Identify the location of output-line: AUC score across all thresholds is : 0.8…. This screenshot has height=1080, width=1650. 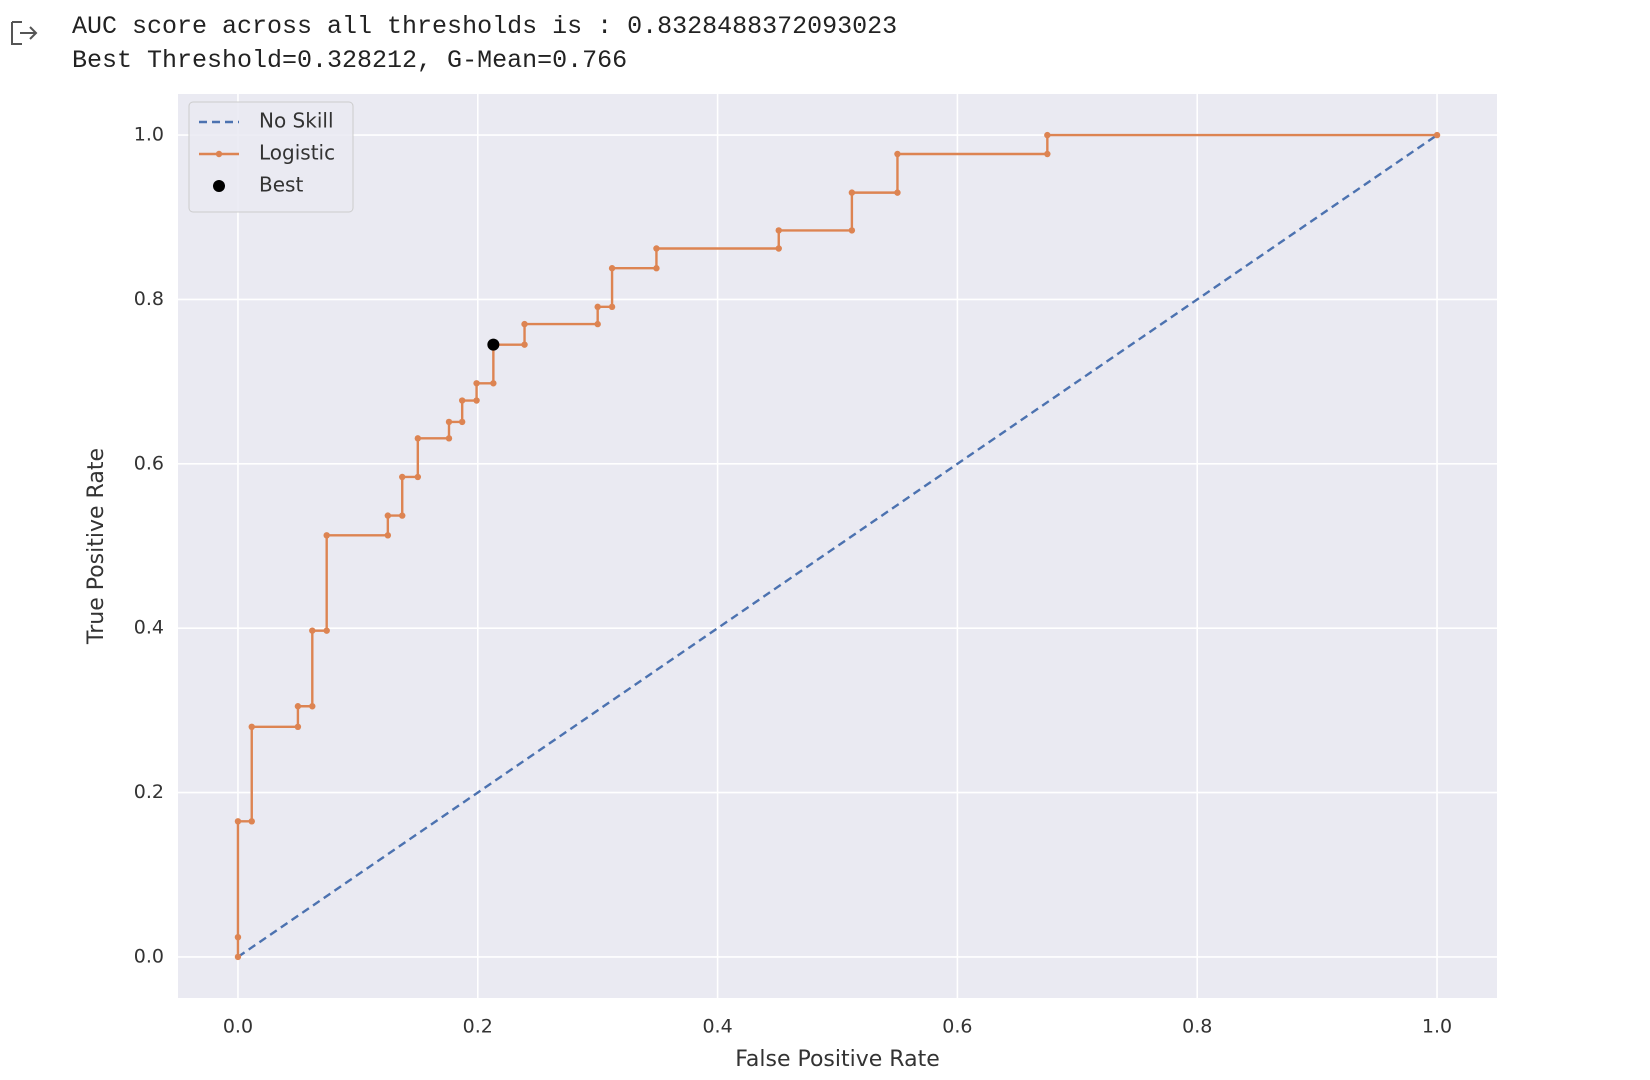
(485, 26).